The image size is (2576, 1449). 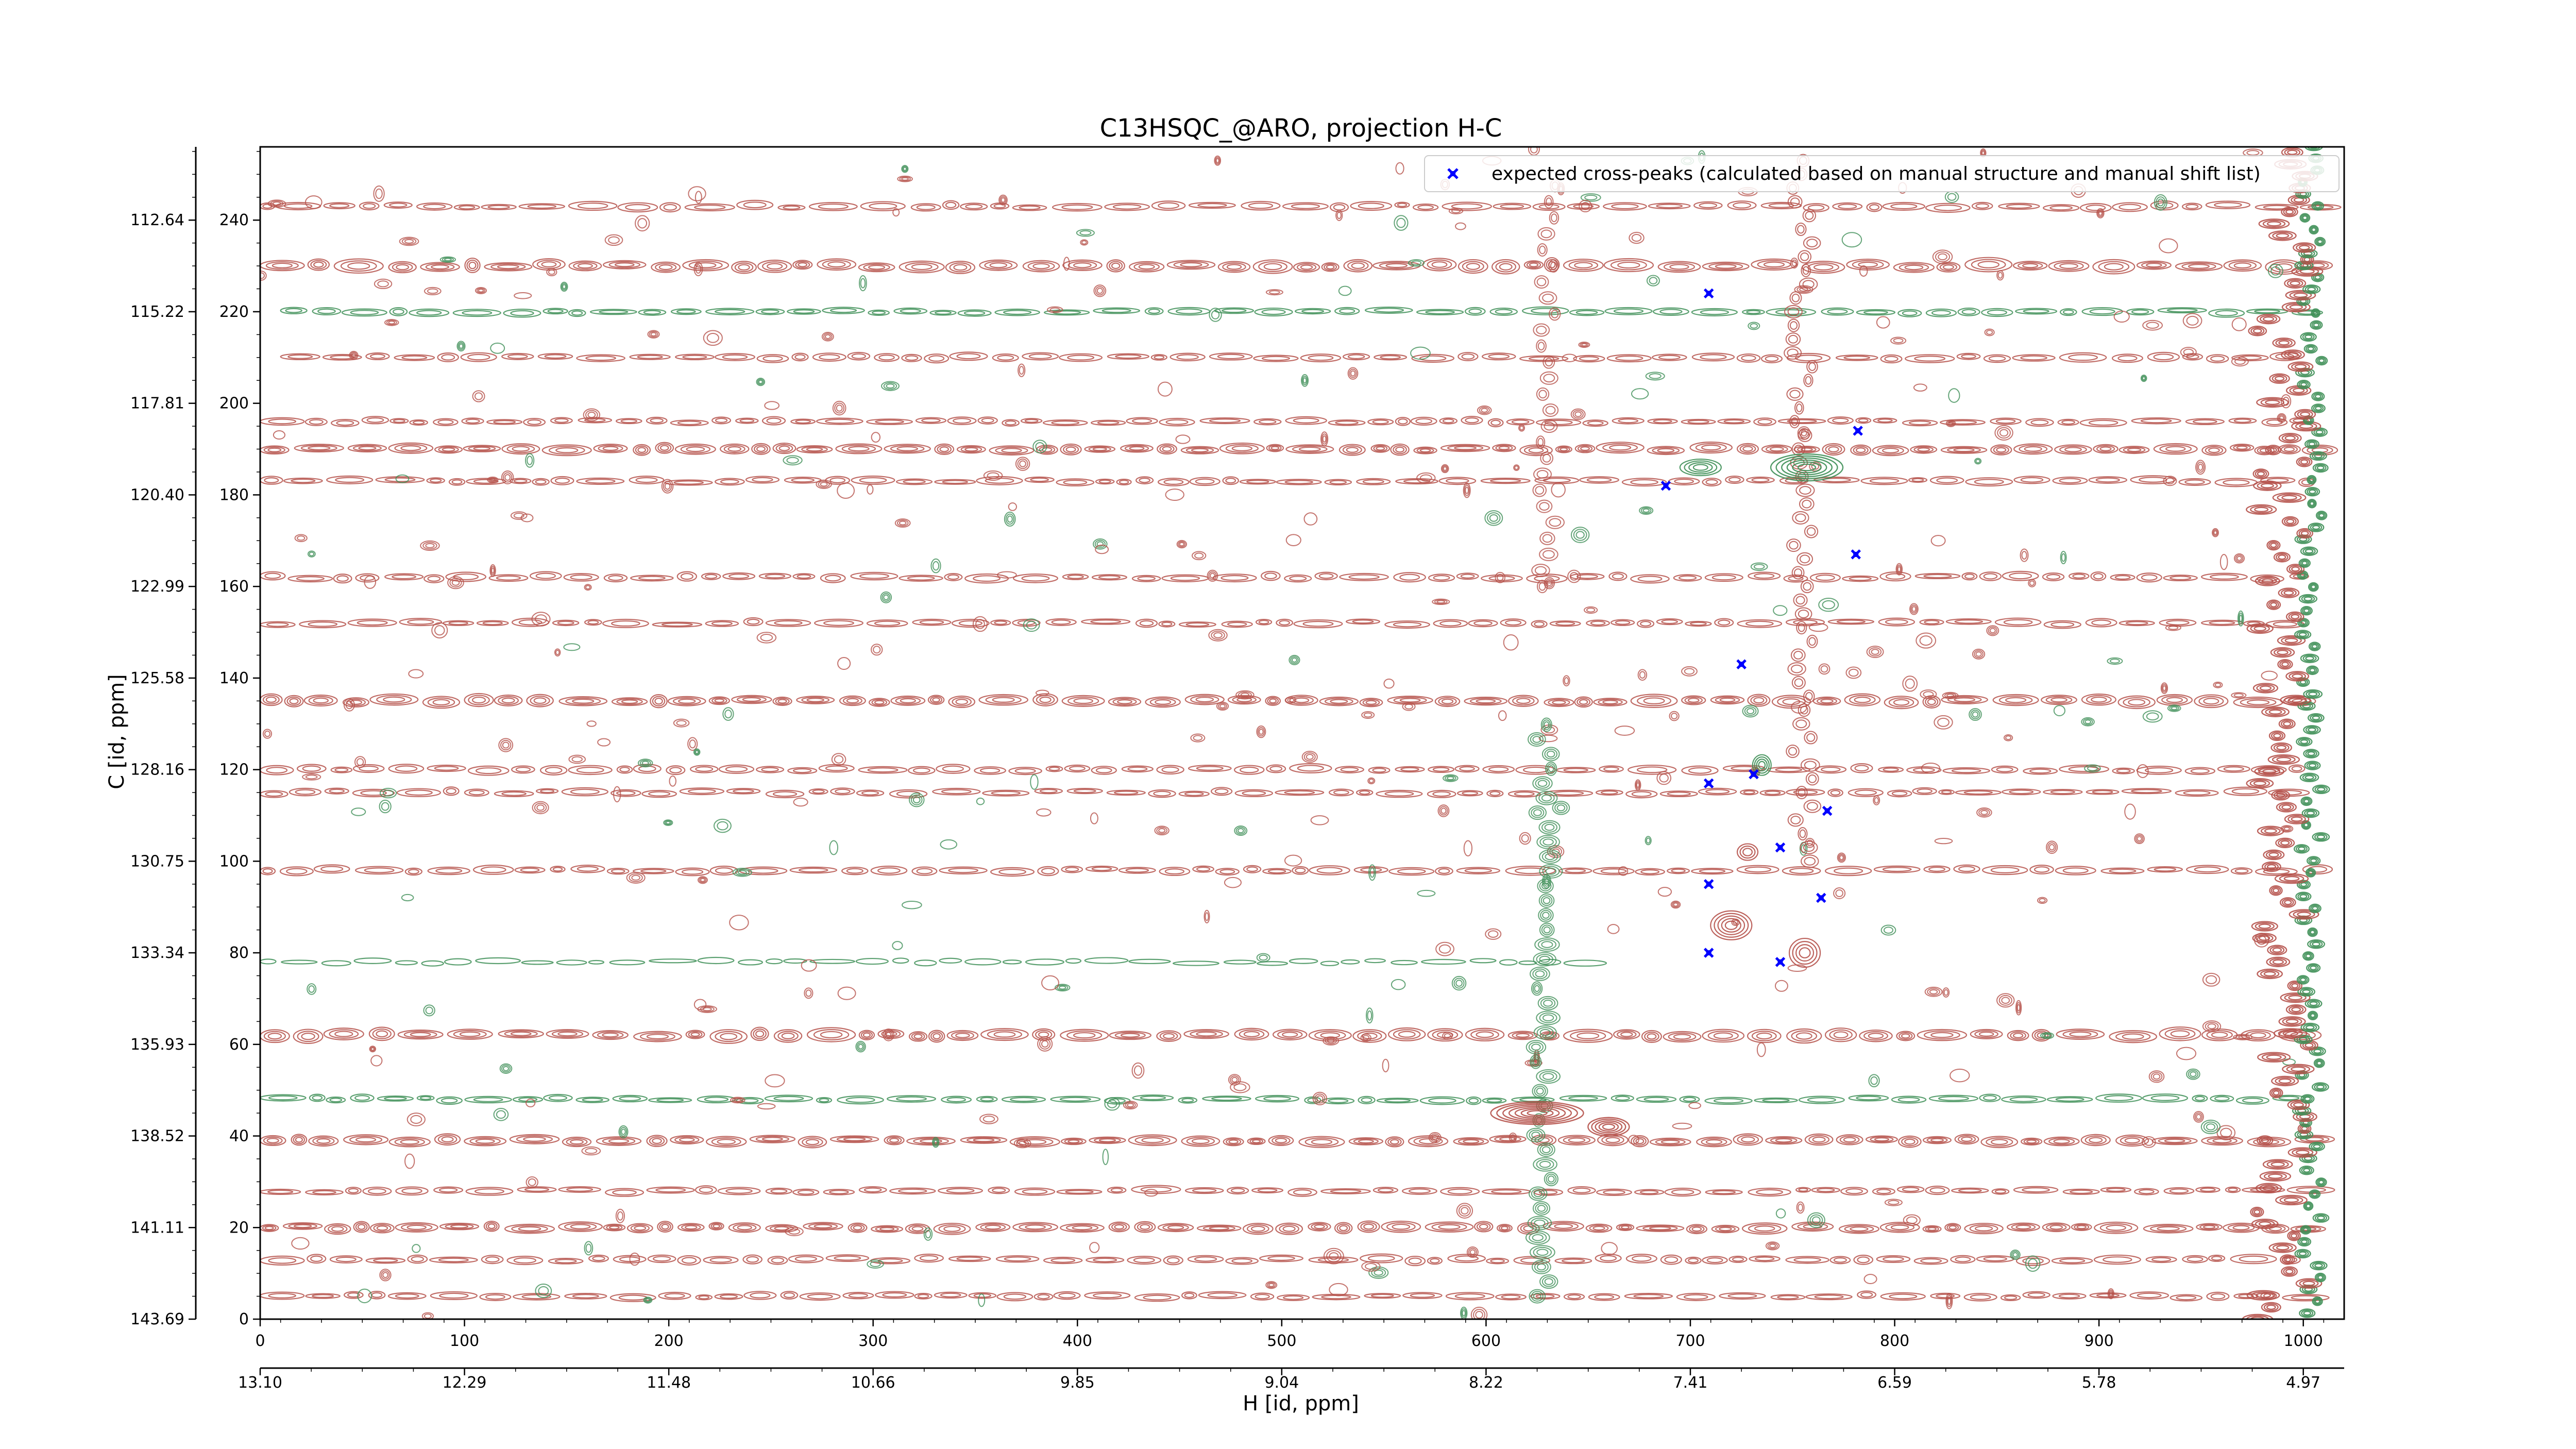 I want to click on x-tick-label: 200, so click(x=669, y=1341).